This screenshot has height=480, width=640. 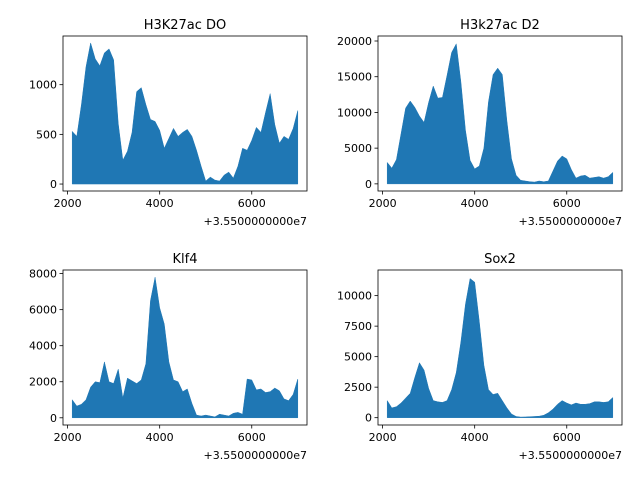 What do you see at coordinates (358, 387) in the screenshot?
I see `y-tick-label: 2500` at bounding box center [358, 387].